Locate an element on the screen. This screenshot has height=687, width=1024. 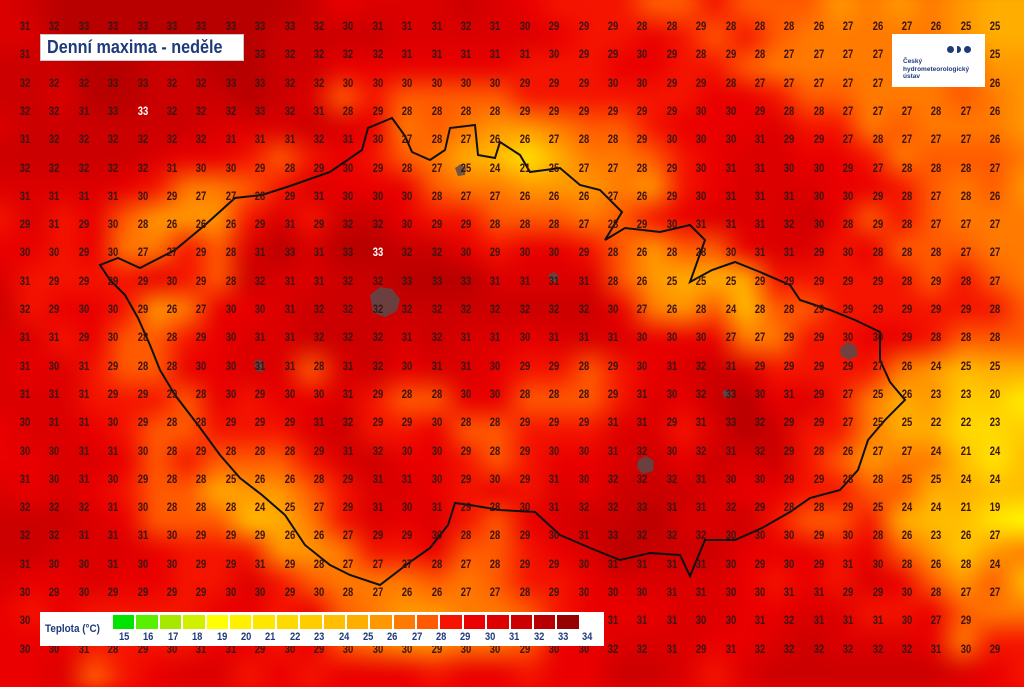
legend-tick: 24 is located at coordinates (343, 637).